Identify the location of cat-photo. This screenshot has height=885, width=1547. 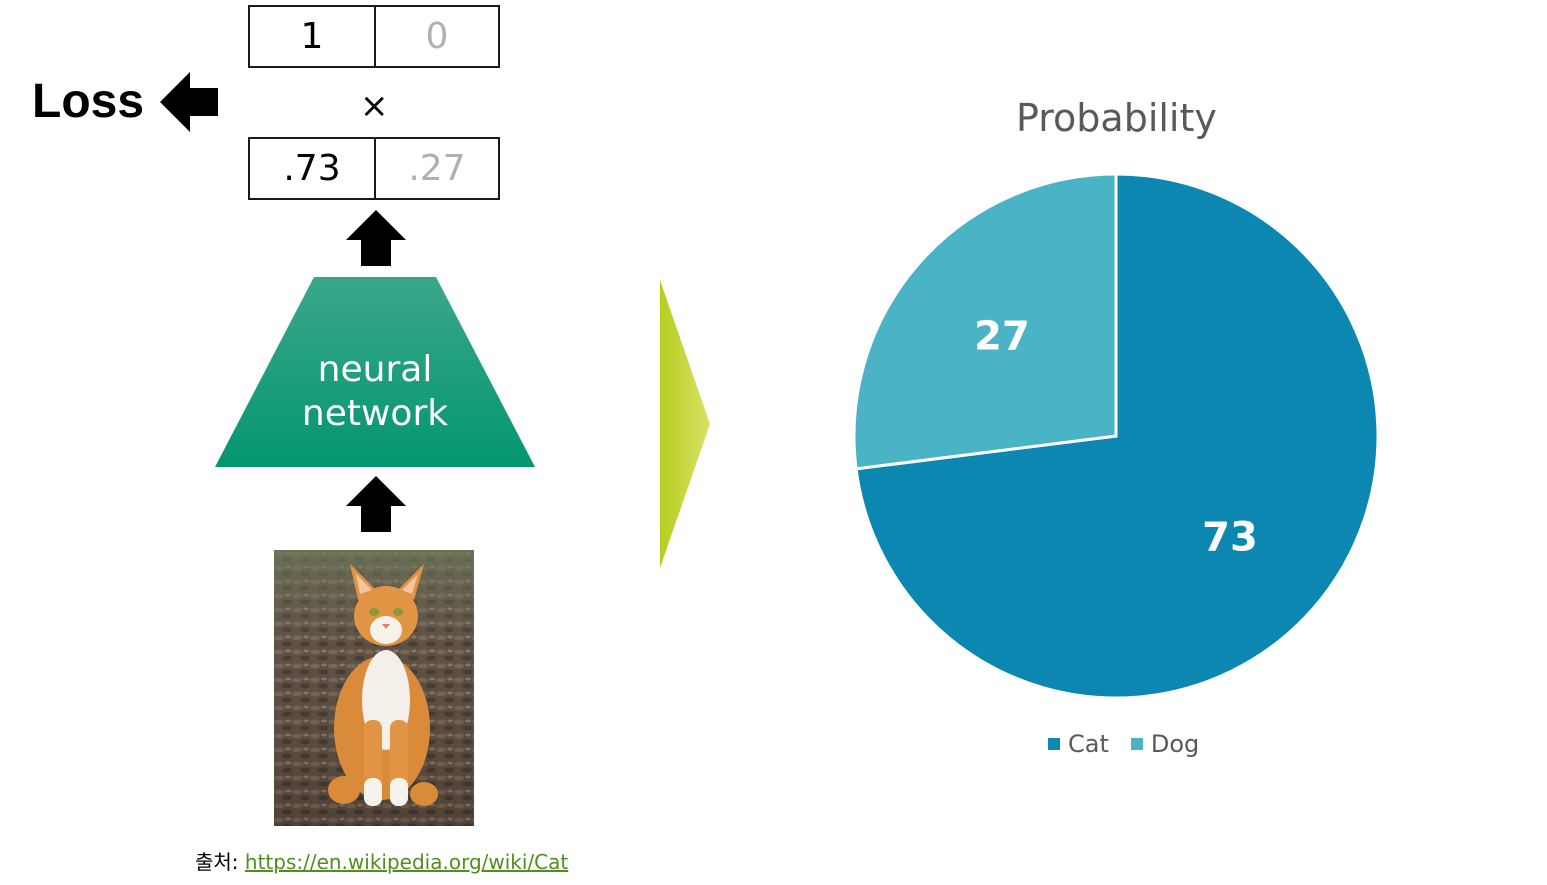
(374, 688).